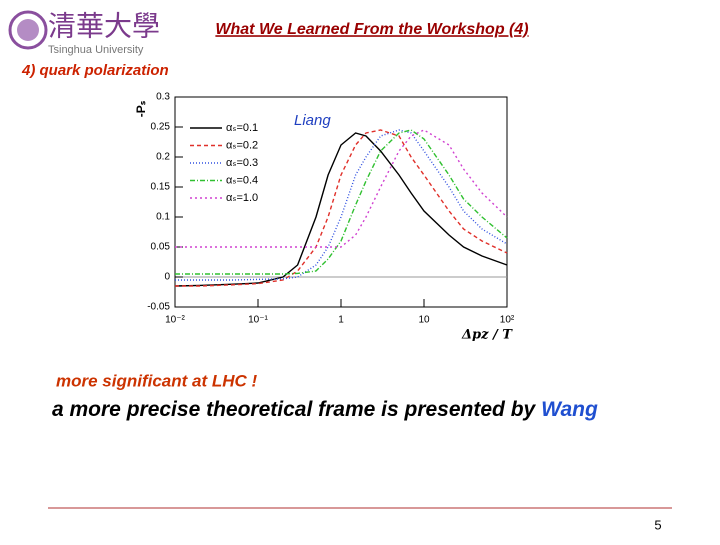 The height and width of the screenshot is (545, 720). What do you see at coordinates (163, 97) in the screenshot?
I see `y-tick-label: 0.3` at bounding box center [163, 97].